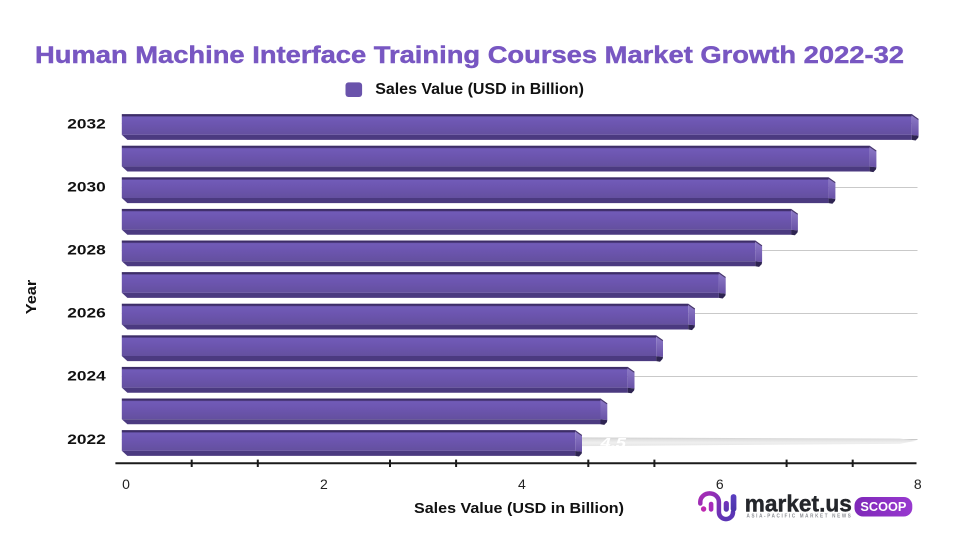 The image size is (960, 560). I want to click on svg-text: 2032, so click(86, 123).